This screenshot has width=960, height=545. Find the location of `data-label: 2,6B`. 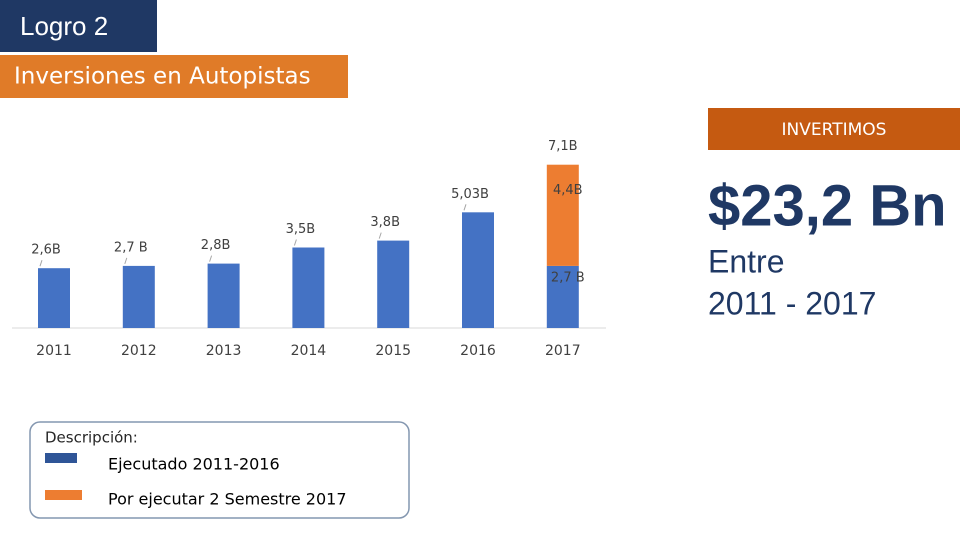

data-label: 2,6B is located at coordinates (46, 250).